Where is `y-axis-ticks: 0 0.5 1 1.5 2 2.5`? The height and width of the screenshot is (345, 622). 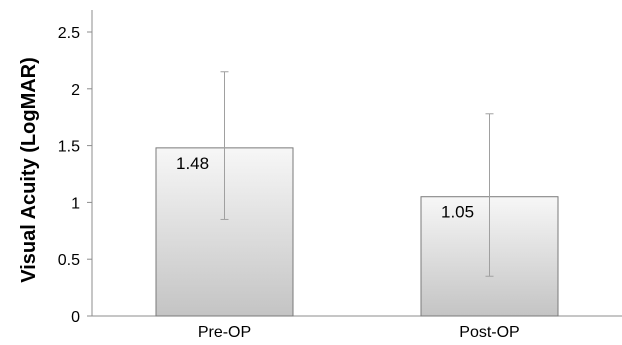 y-axis-ticks: 0 0.5 1 1.5 2 2.5 is located at coordinates (75, 175).